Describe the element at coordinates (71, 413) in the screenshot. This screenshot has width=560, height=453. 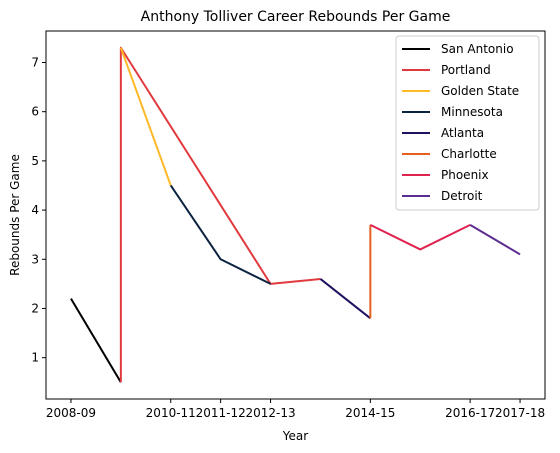
I see `x-tick-label: 2008-09` at that location.